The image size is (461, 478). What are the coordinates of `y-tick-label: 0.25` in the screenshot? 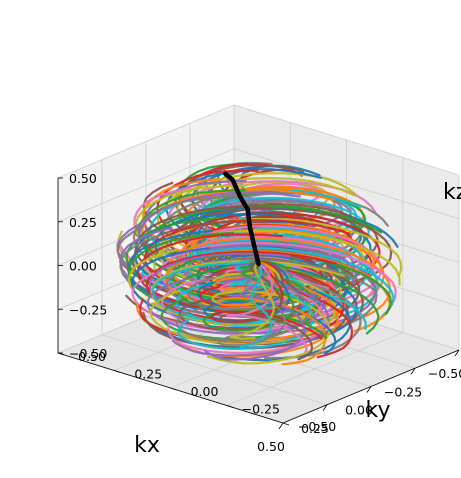 It's located at (148, 374).